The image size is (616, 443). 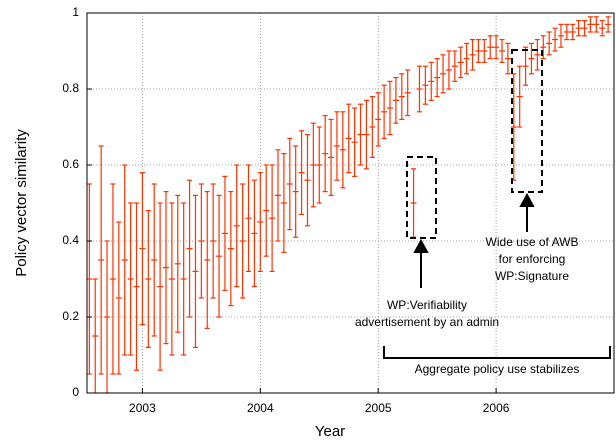 What do you see at coordinates (532, 276) in the screenshot?
I see `annotation-text: WP:Signature` at bounding box center [532, 276].